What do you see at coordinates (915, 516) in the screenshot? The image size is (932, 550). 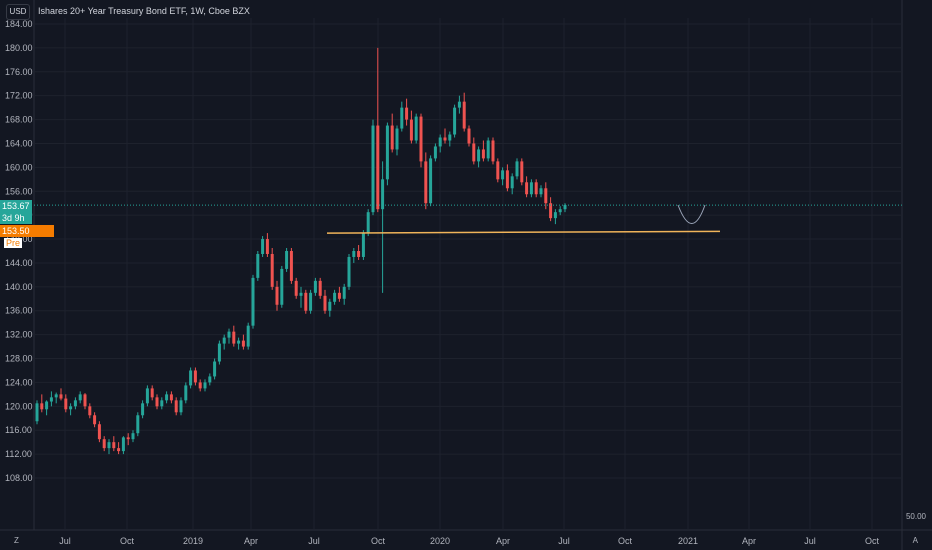 I see `scale-value: 50.00` at bounding box center [915, 516].